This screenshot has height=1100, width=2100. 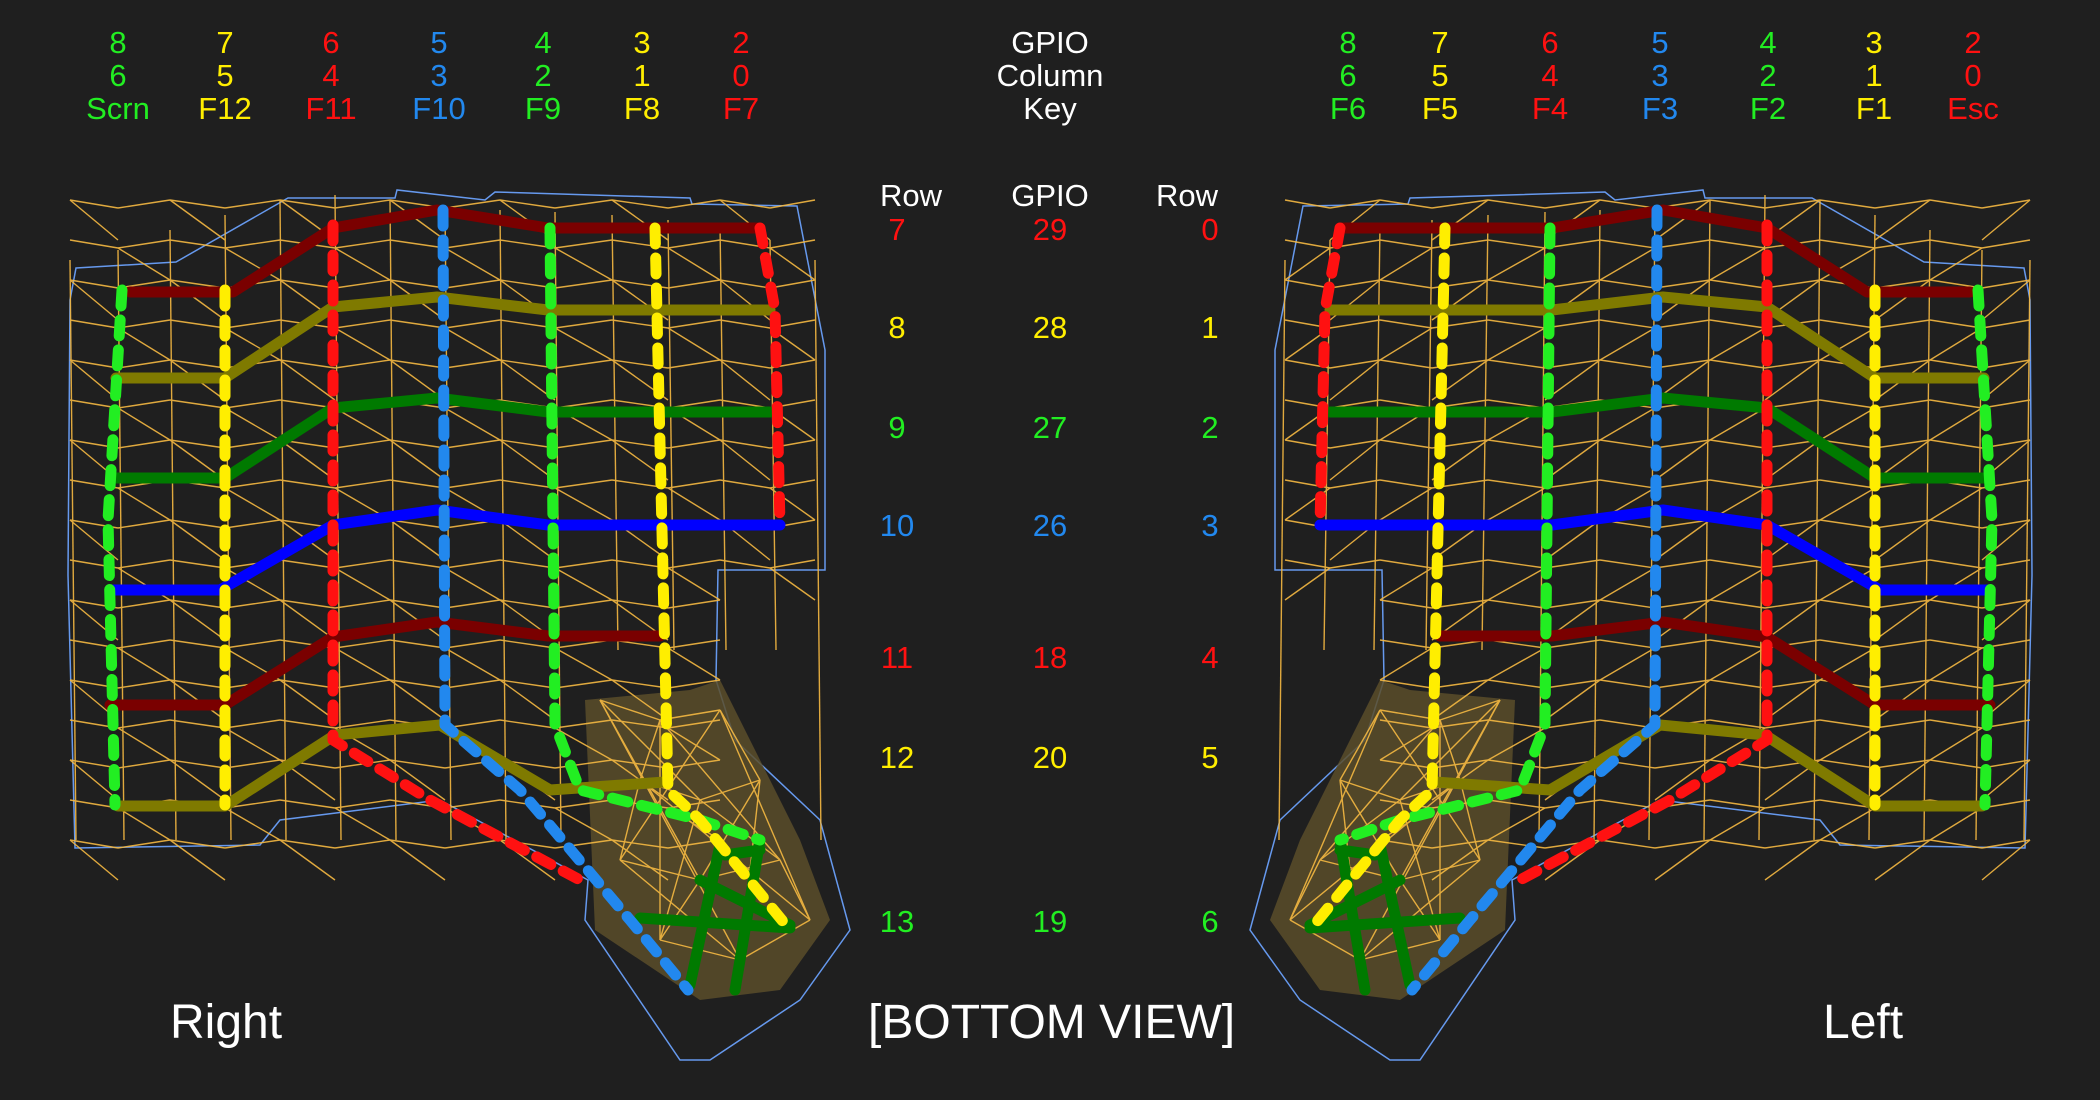 What do you see at coordinates (225, 75) in the screenshot?
I see `right-col-column-1: 5` at bounding box center [225, 75].